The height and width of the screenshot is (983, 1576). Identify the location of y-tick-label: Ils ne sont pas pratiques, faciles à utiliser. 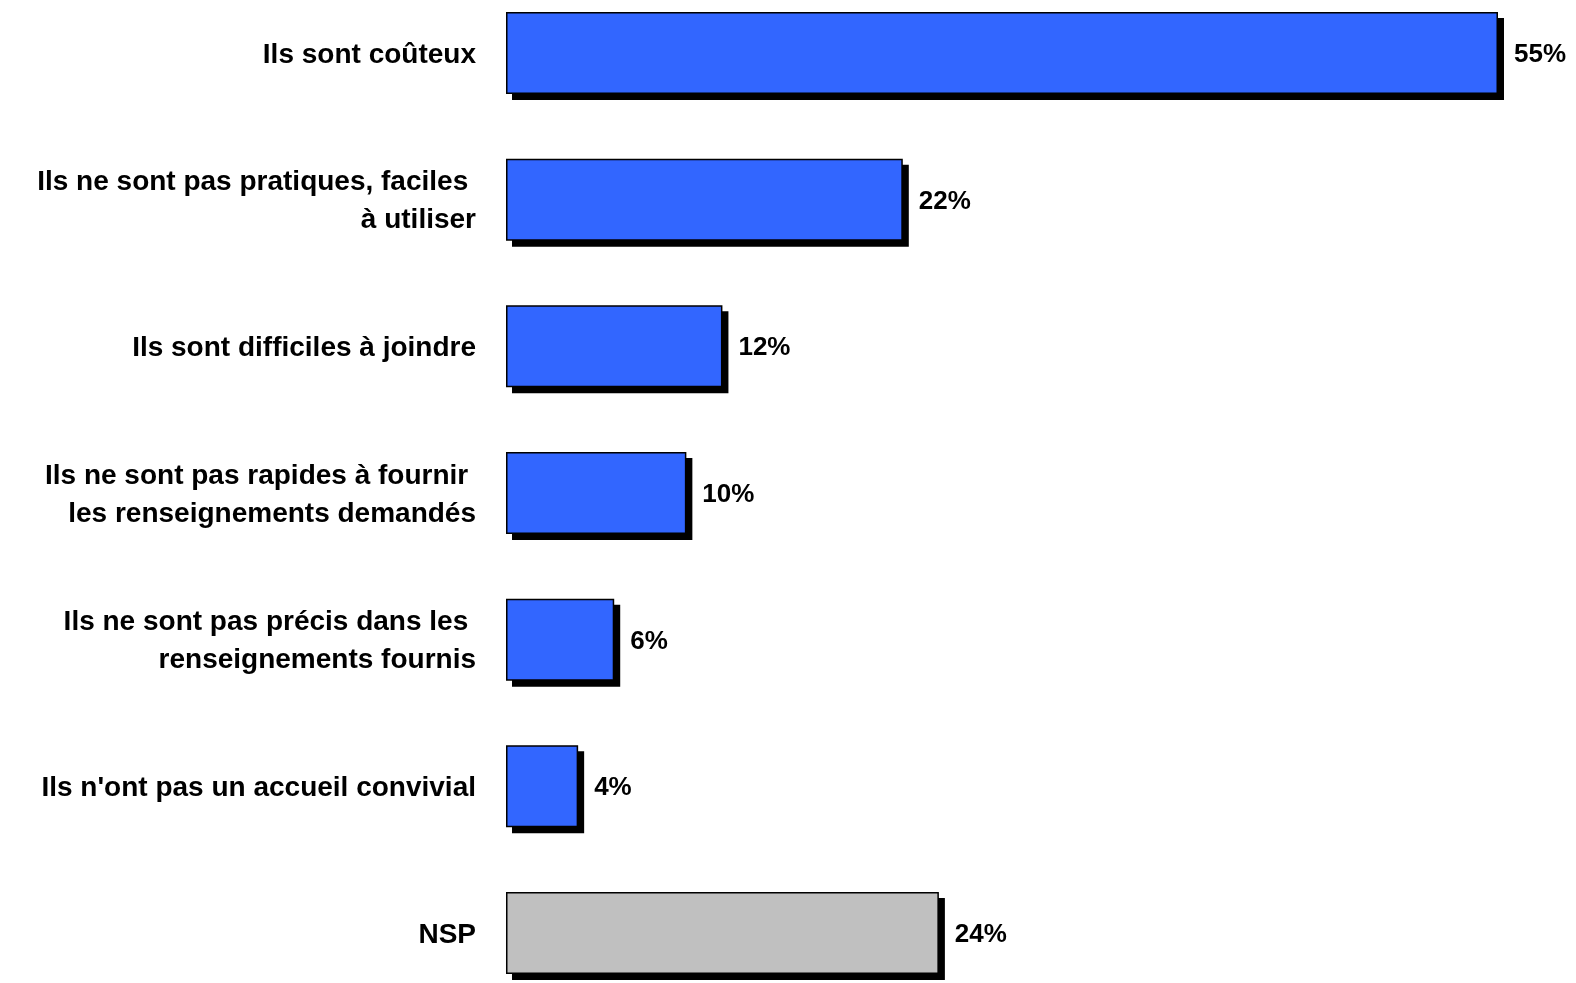
(257, 200).